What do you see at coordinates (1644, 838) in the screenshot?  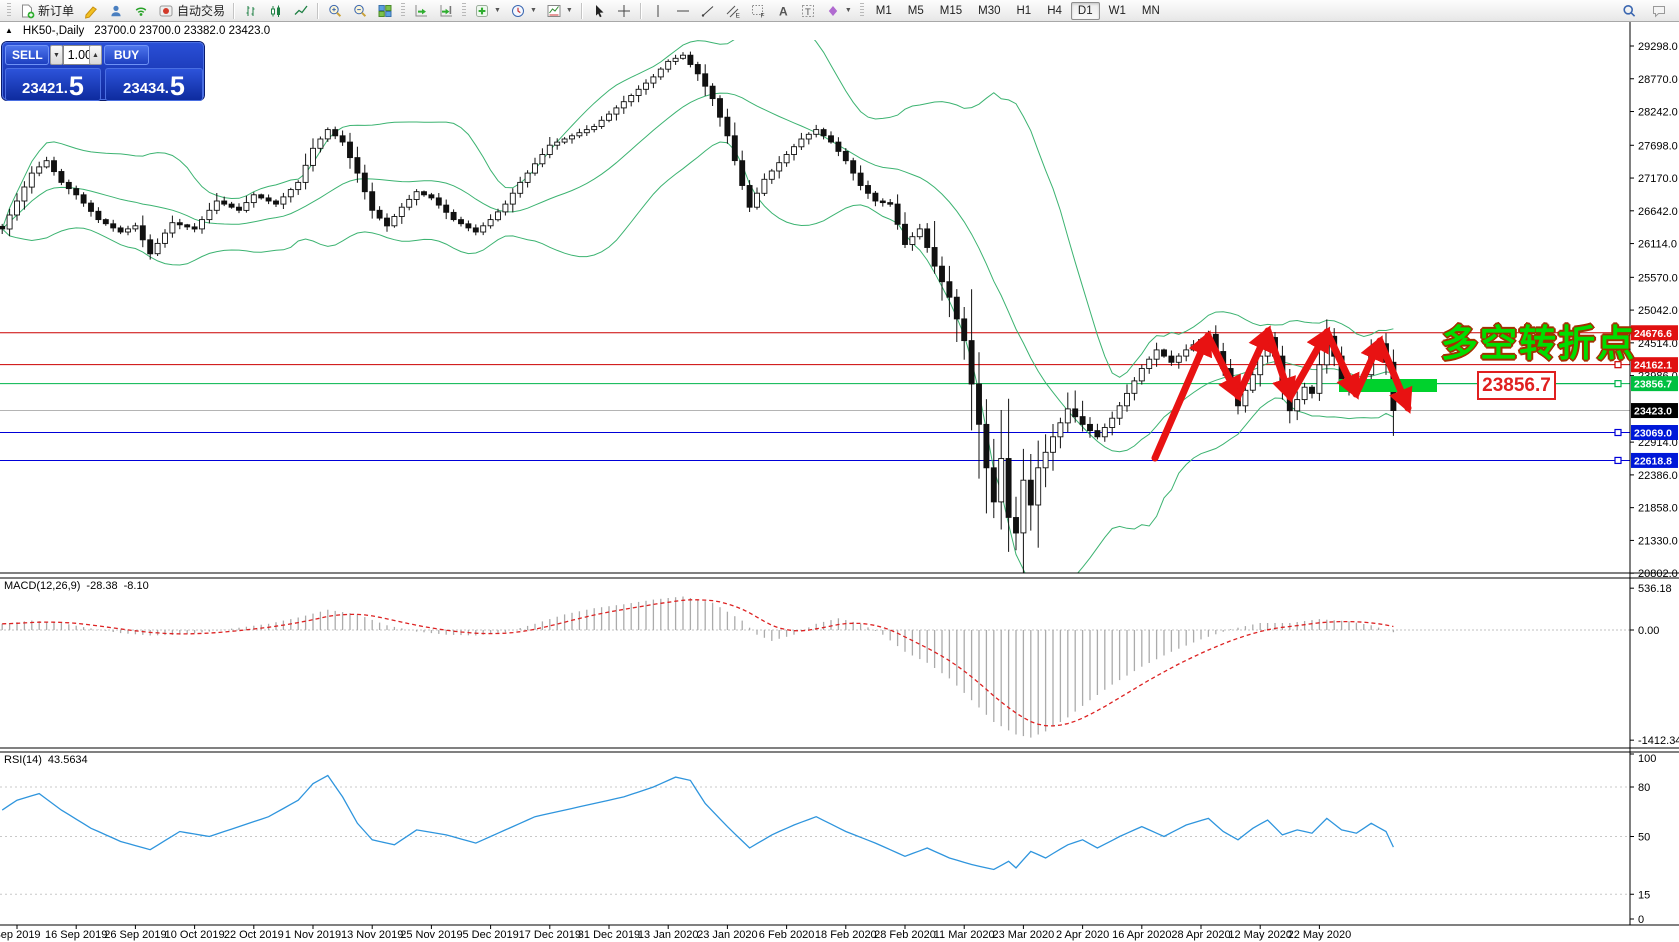 I see `svg-text: 50` at bounding box center [1644, 838].